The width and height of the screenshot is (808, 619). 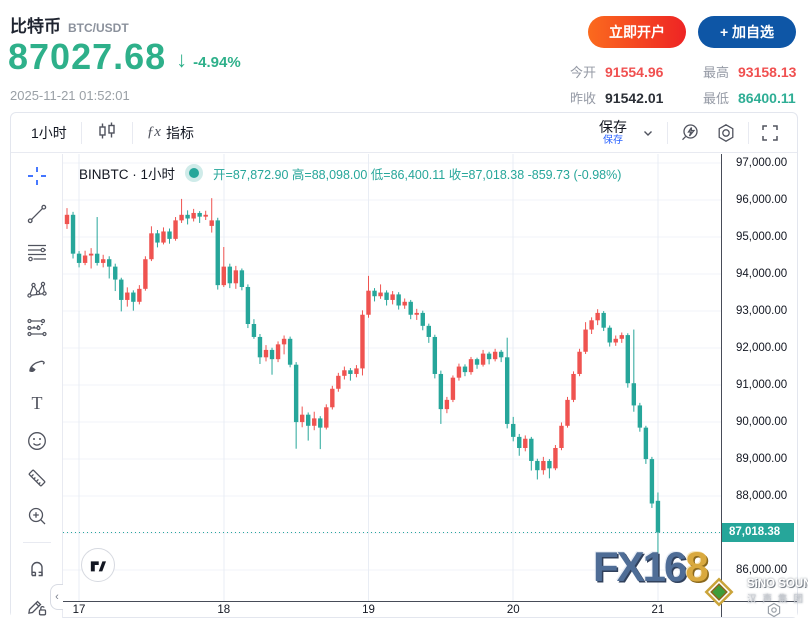 I want to click on time-axis-label: 17, so click(x=79, y=610).